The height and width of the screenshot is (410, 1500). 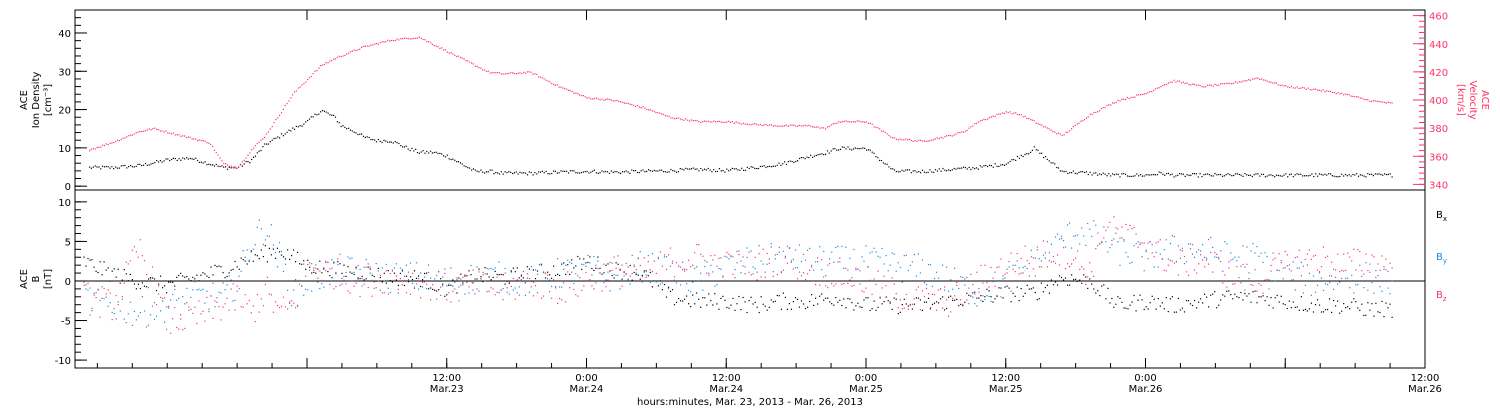 What do you see at coordinates (48, 279) in the screenshot?
I see `b-title-line3: [nT]` at bounding box center [48, 279].